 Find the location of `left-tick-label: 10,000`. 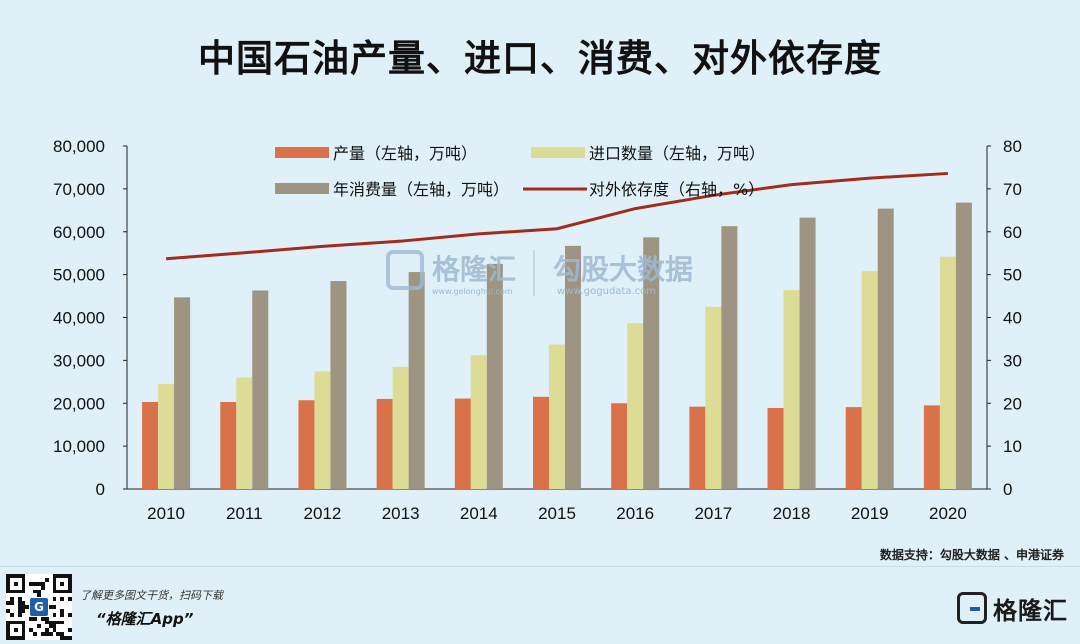

left-tick-label: 10,000 is located at coordinates (79, 446).